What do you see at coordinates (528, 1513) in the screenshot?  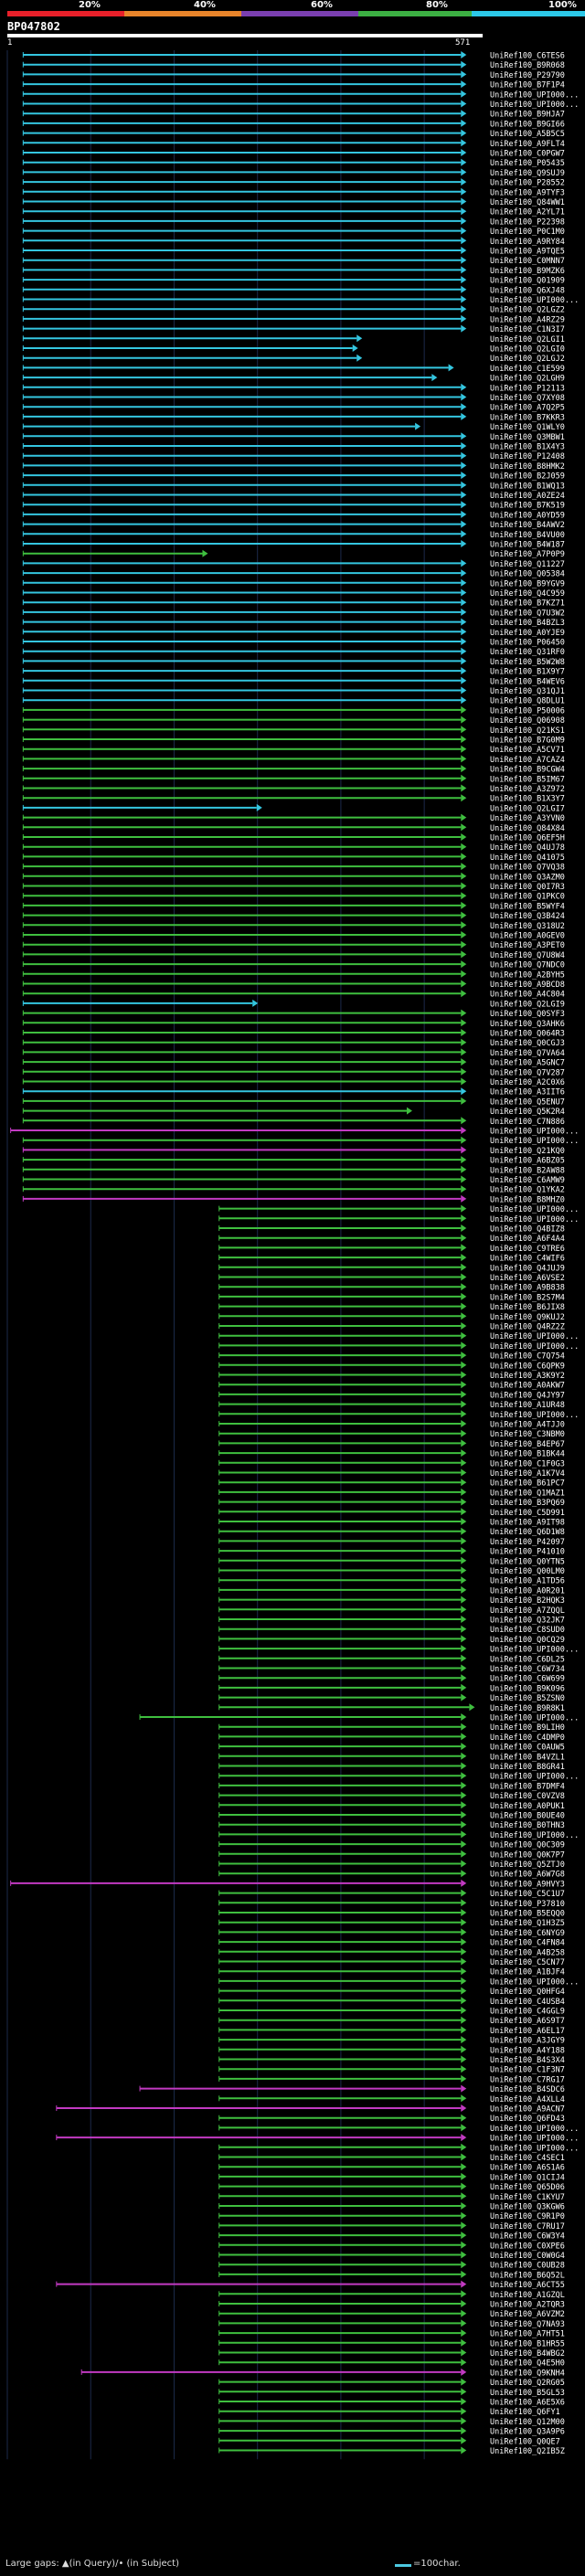 I see `hit-label: UniRef100_C5D991` at bounding box center [528, 1513].